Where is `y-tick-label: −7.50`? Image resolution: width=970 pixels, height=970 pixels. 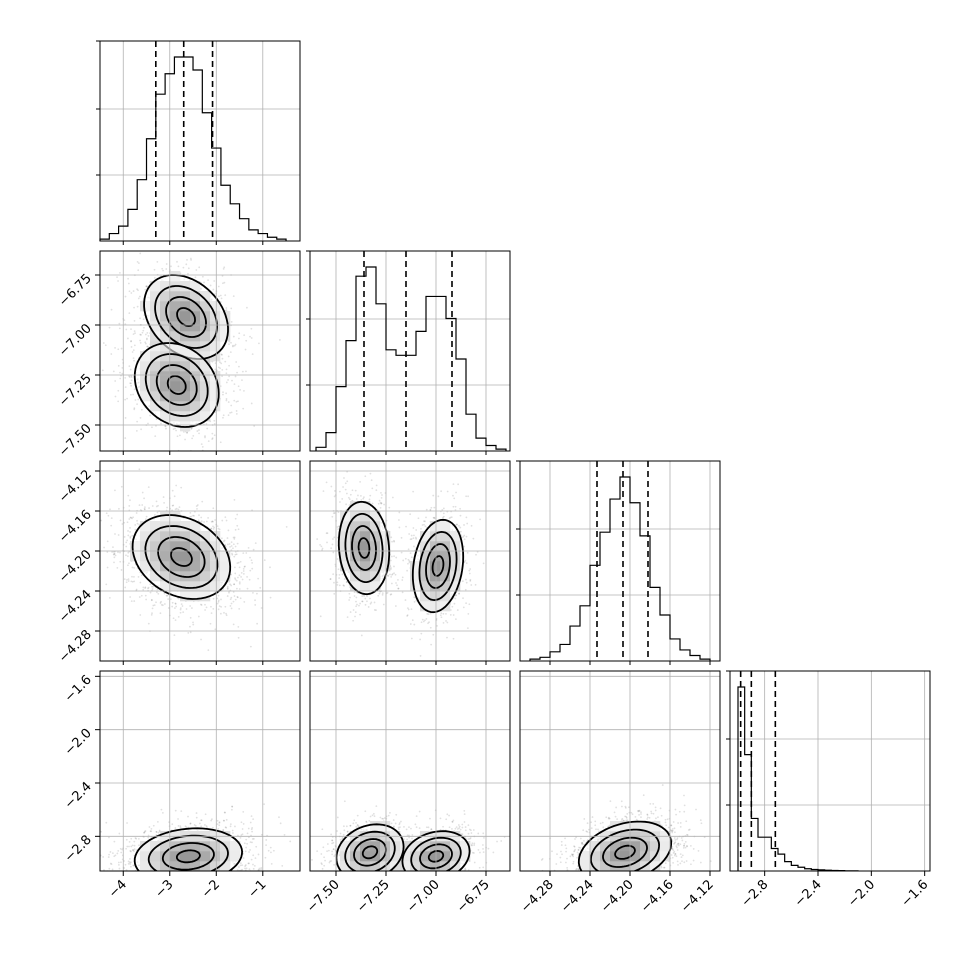 y-tick-label: −7.50 is located at coordinates (75, 440).